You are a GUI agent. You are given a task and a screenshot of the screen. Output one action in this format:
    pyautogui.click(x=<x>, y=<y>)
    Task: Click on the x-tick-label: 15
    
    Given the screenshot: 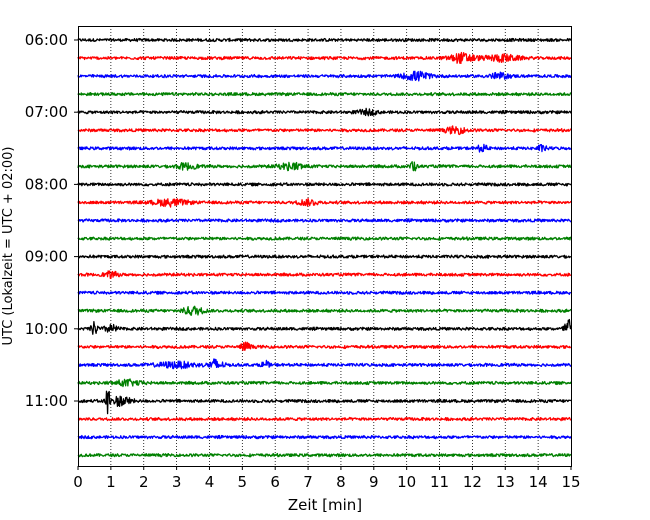 What is the action you would take?
    pyautogui.click(x=570, y=482)
    